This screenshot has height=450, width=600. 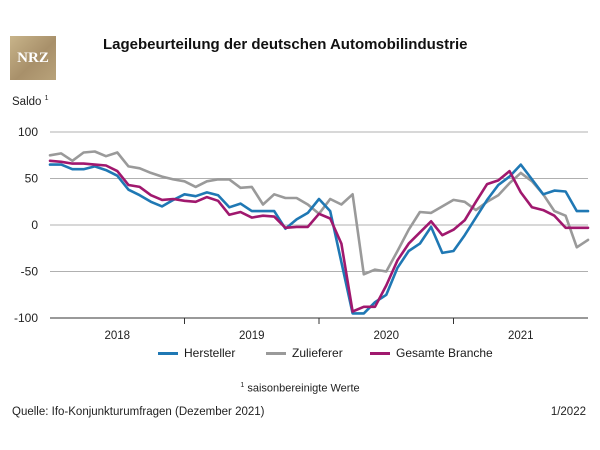 I want to click on legend-swatch-gesamte-branche, so click(x=380, y=353).